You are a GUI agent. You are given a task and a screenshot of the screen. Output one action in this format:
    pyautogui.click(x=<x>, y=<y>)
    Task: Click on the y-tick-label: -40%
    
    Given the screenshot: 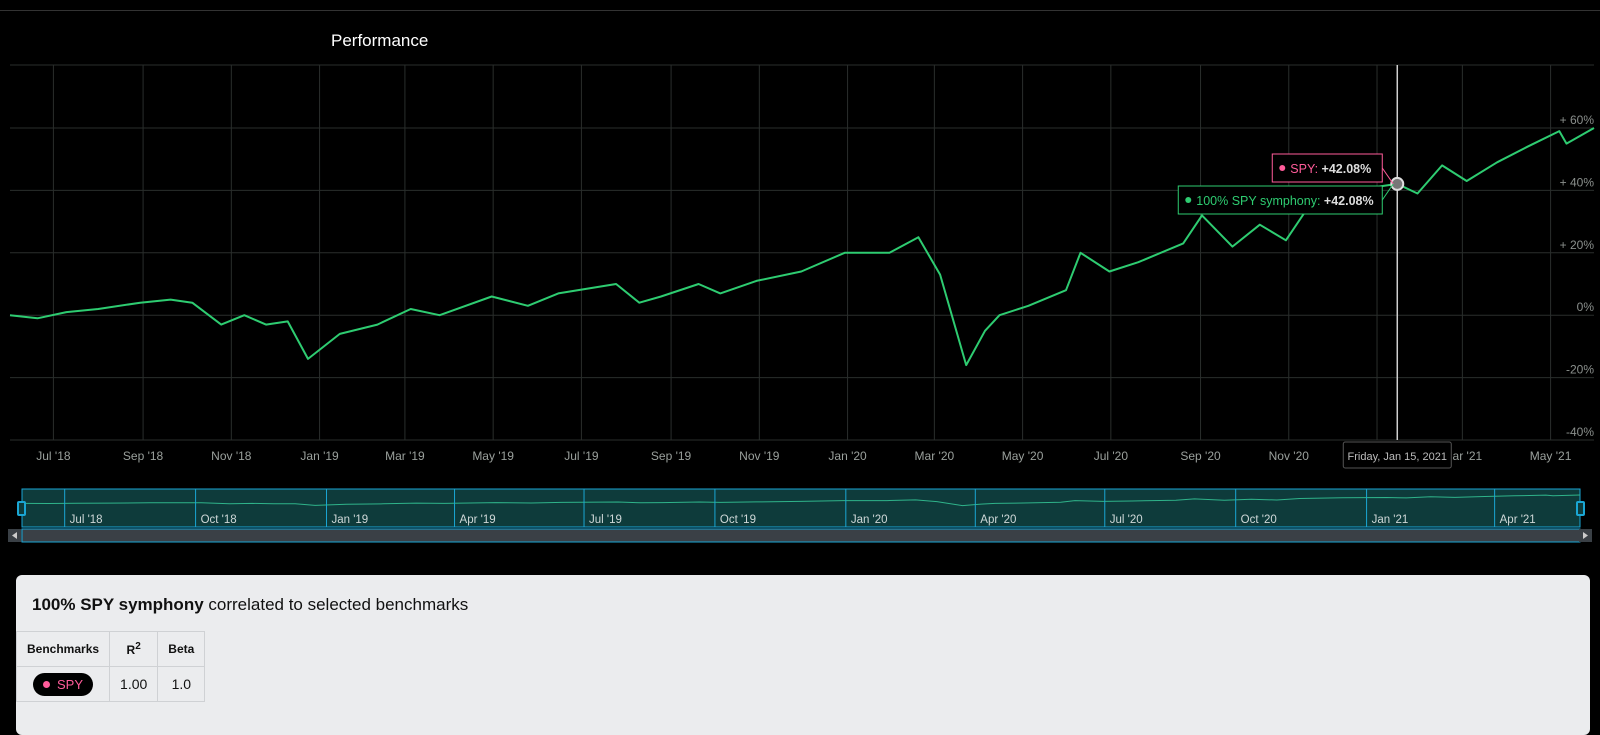 What is the action you would take?
    pyautogui.click(x=1580, y=432)
    